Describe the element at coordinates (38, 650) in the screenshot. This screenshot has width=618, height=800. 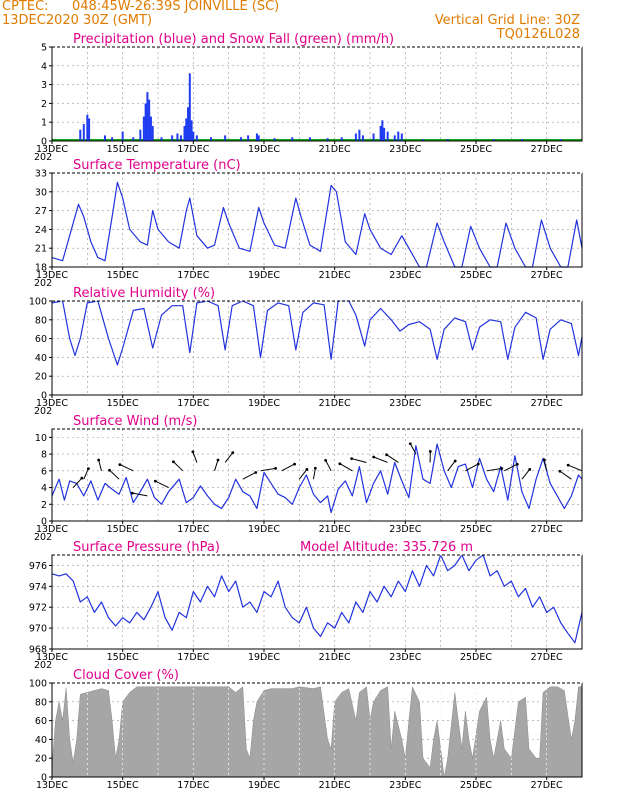
I see `y-tick-label: 968` at that location.